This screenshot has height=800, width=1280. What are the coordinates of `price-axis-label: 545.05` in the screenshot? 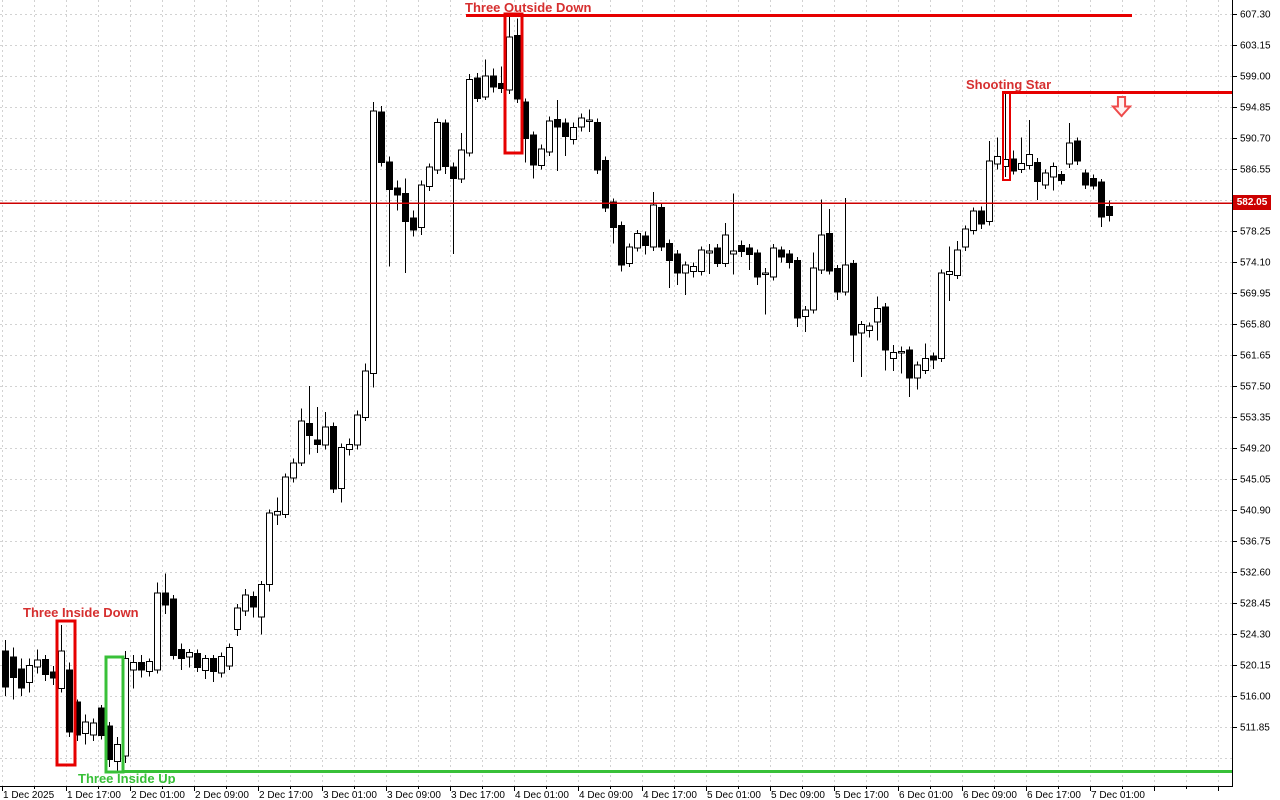 It's located at (1255, 480).